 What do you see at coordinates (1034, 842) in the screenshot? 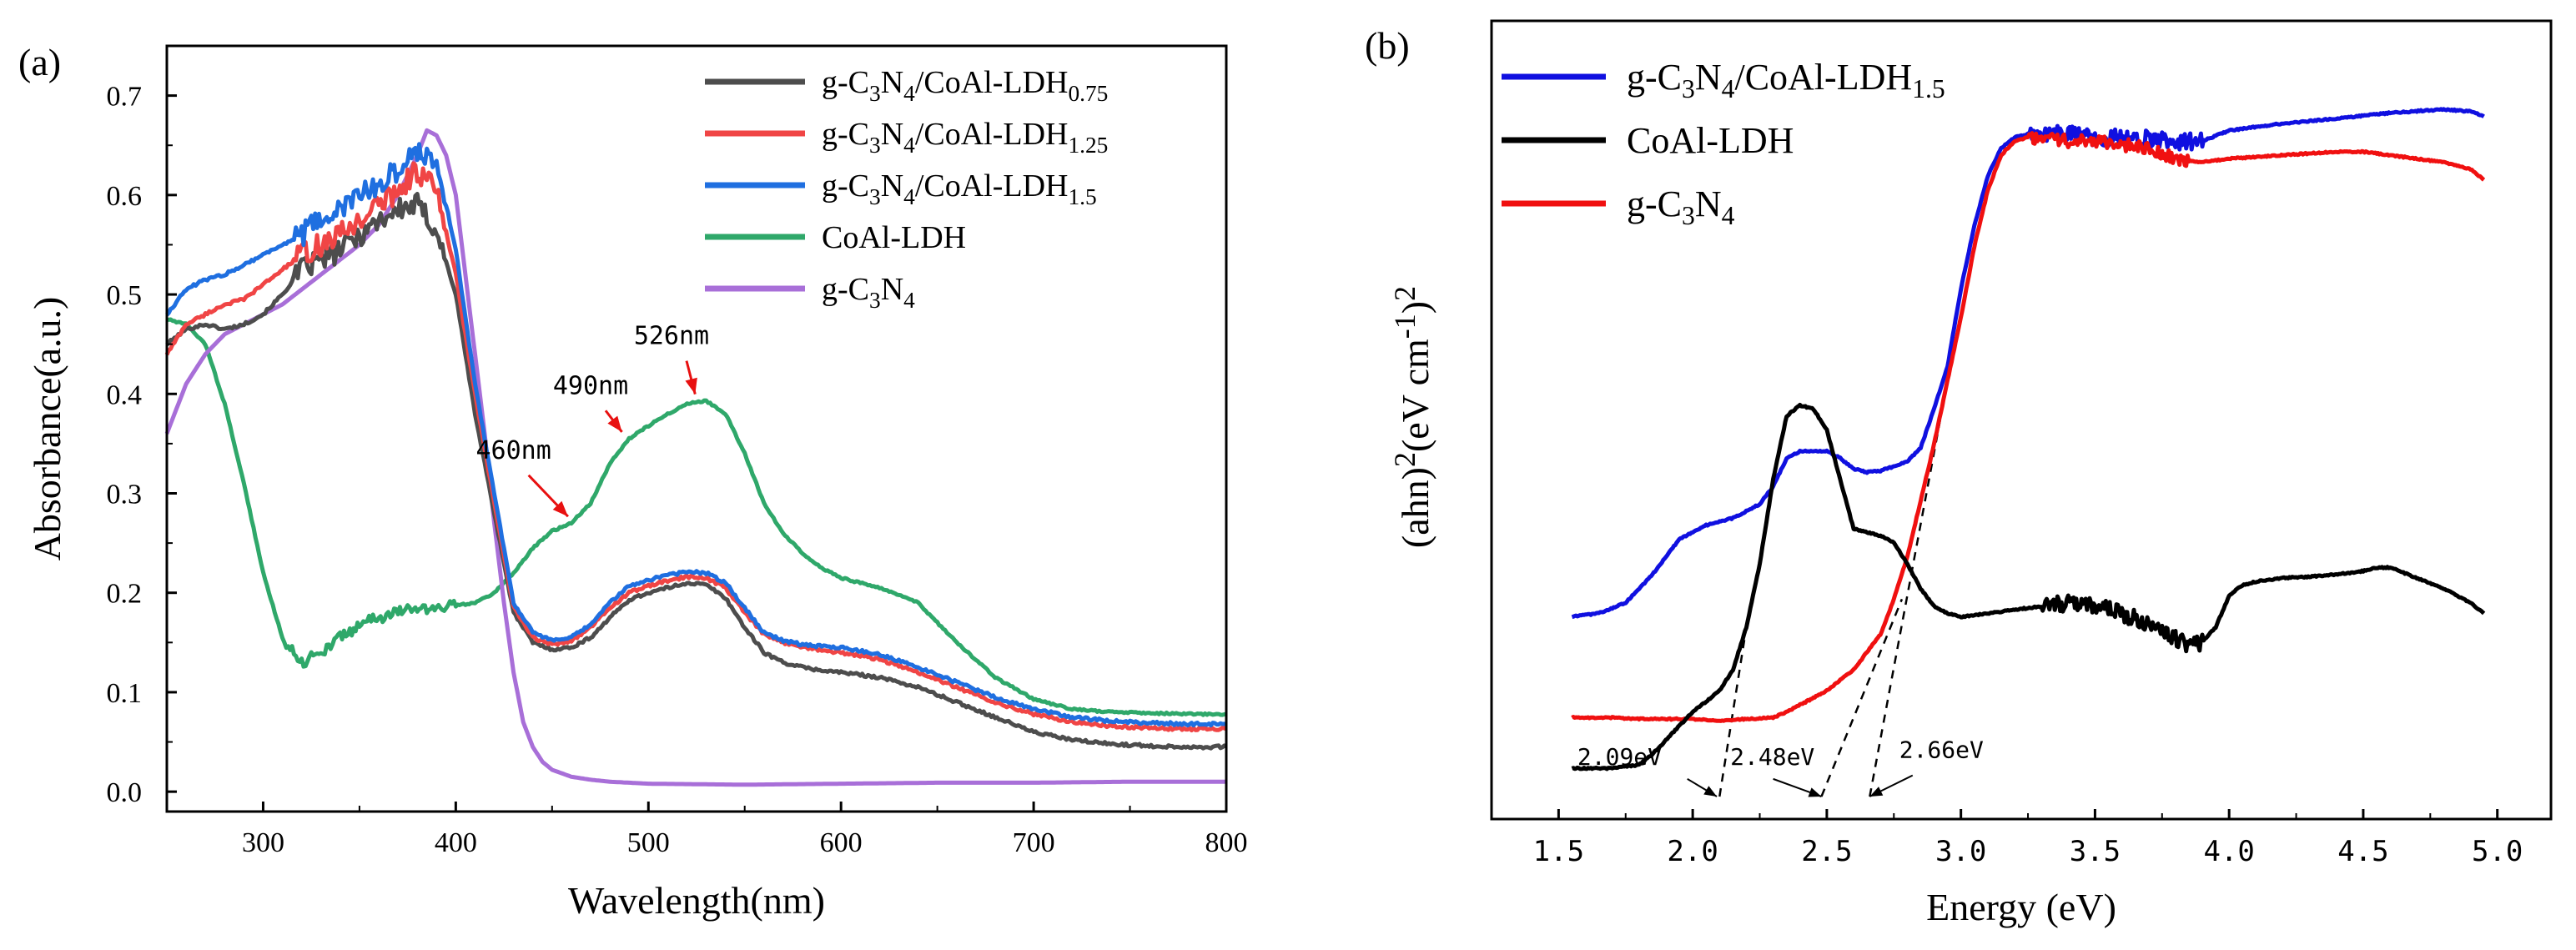
I see `x-tick-label: 700` at bounding box center [1034, 842].